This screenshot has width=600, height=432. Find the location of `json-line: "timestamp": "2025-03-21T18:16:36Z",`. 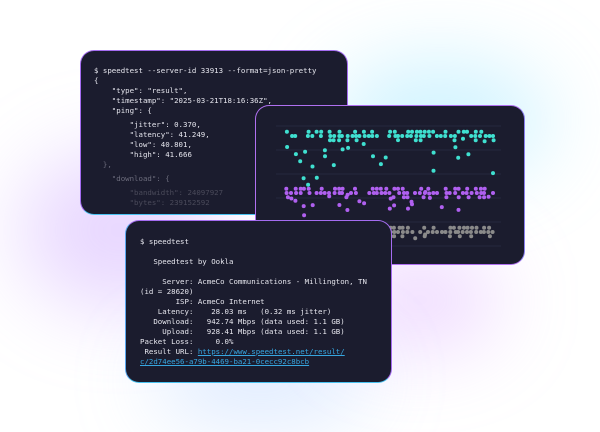

json-line: "timestamp": "2025-03-21T18:16:36Z", is located at coordinates (183, 100).